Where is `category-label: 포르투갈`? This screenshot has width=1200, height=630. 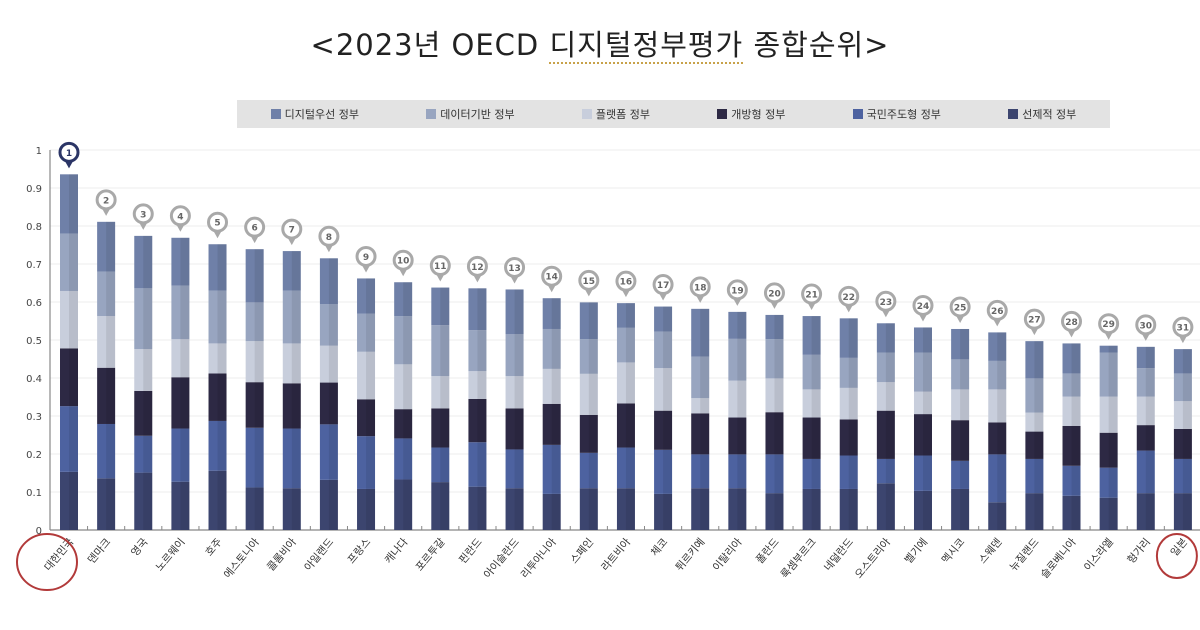
category-label: 포르투갈 is located at coordinates (430, 554).